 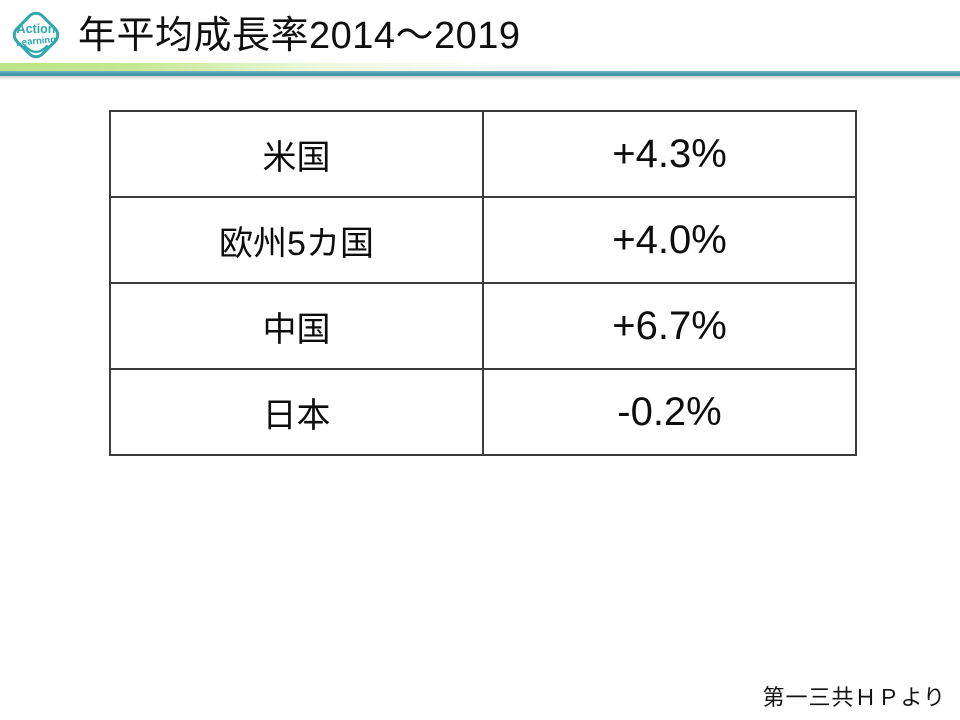 I want to click on country-cell: 中国, so click(x=296, y=326).